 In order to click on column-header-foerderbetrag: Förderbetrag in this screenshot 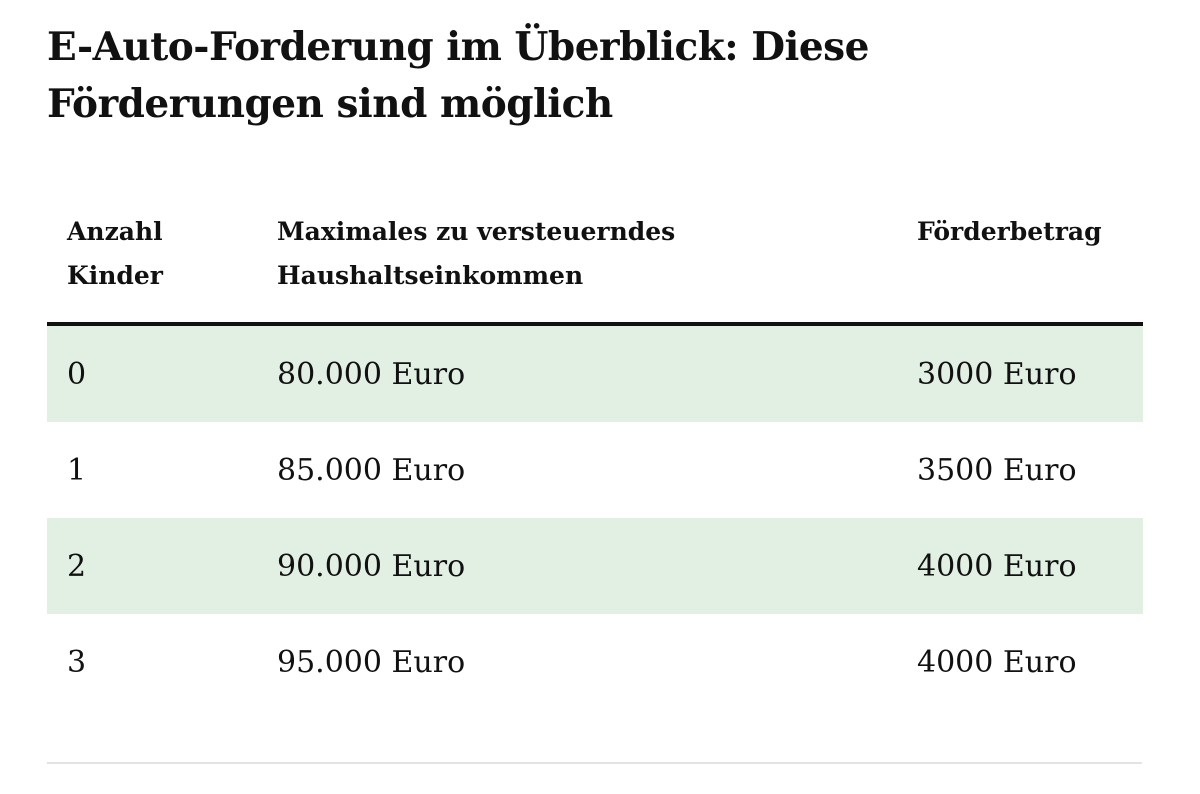, I will do `click(1009, 231)`.